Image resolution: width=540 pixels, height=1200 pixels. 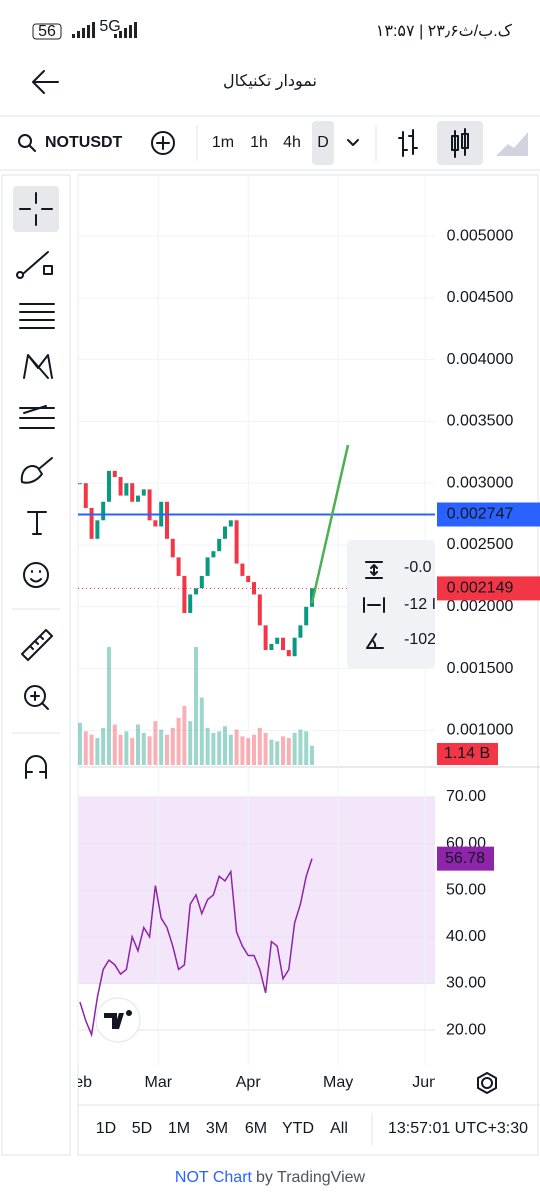 I want to click on candles-icon, so click(x=465, y=141).